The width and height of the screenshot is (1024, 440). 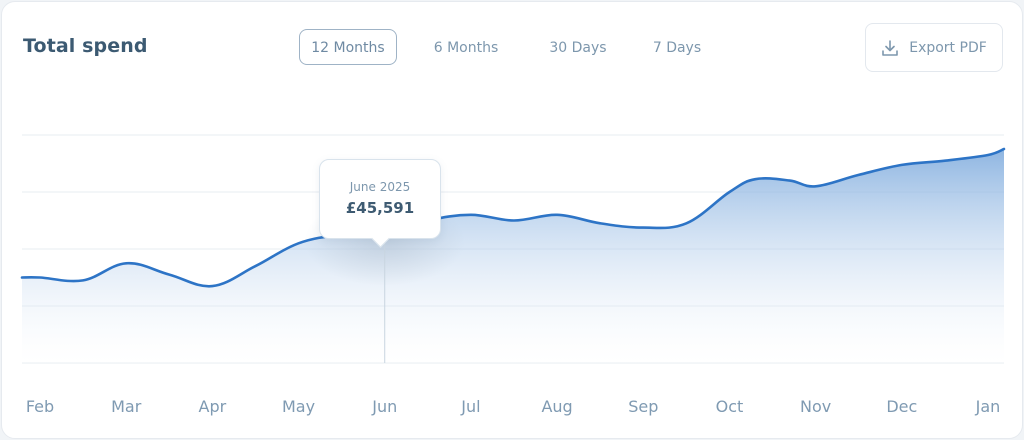 What do you see at coordinates (126, 406) in the screenshot?
I see `x-tick-label-mar: Mar` at bounding box center [126, 406].